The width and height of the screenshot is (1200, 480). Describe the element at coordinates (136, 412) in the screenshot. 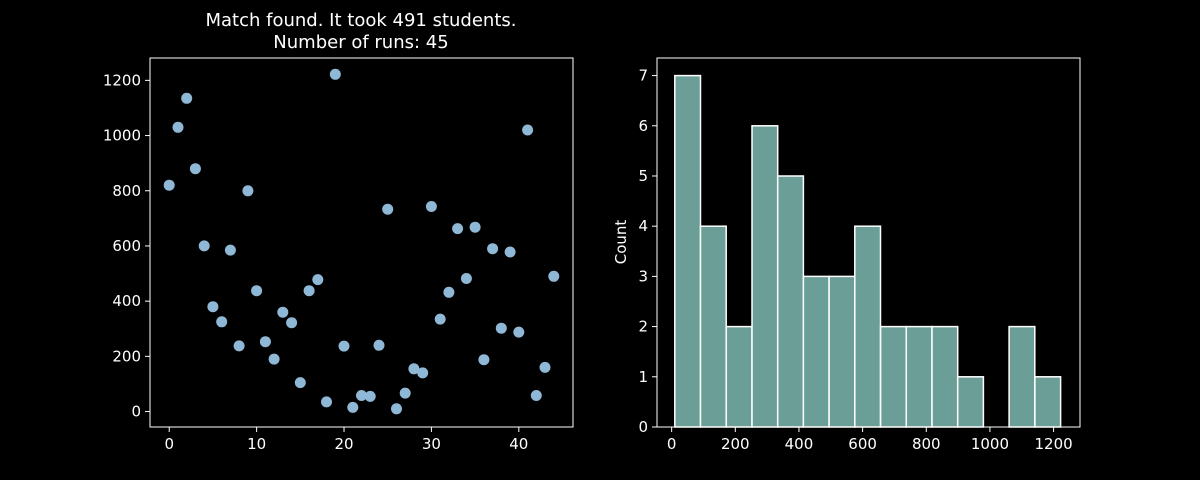

I see `scatter-y-tick-label: 0` at that location.